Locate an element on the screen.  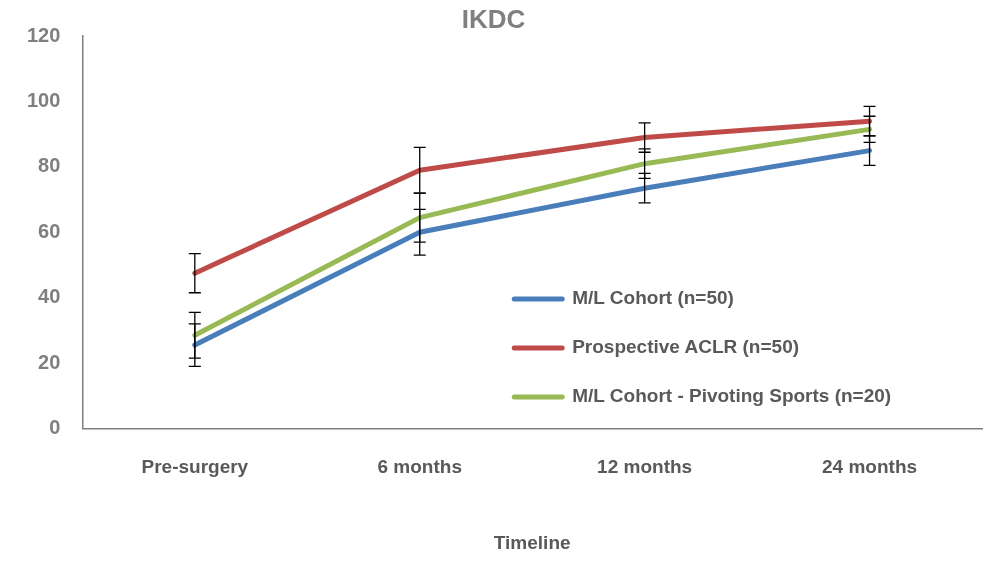
x-tick-label: 24 months is located at coordinates (870, 467).